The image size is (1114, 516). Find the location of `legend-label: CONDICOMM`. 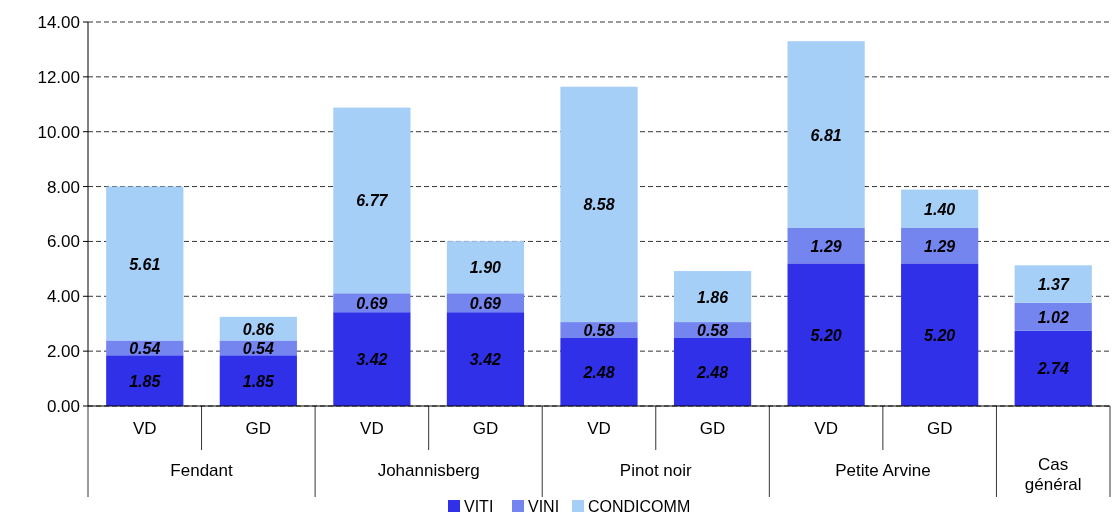

legend-label: CONDICOMM is located at coordinates (639, 506).